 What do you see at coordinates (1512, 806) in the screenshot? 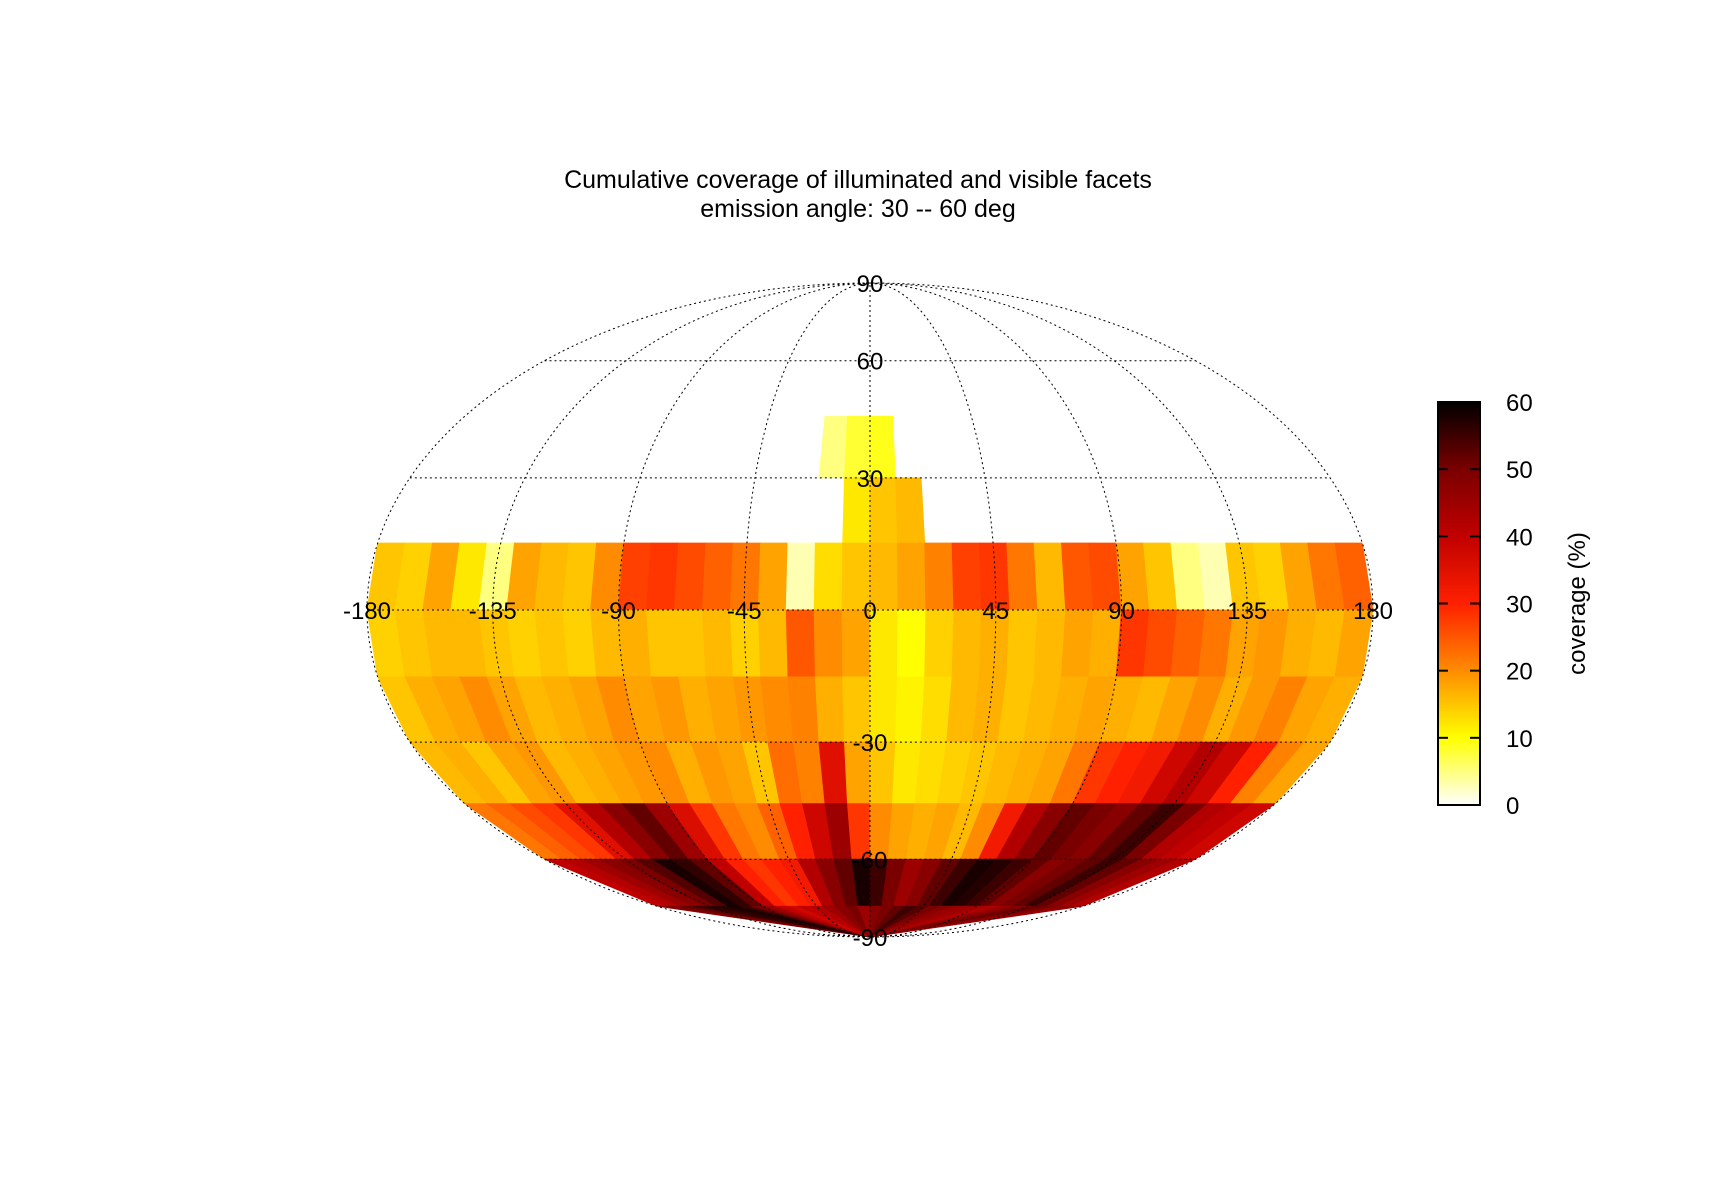
I see `colorbar-tick-label: 0` at bounding box center [1512, 806].